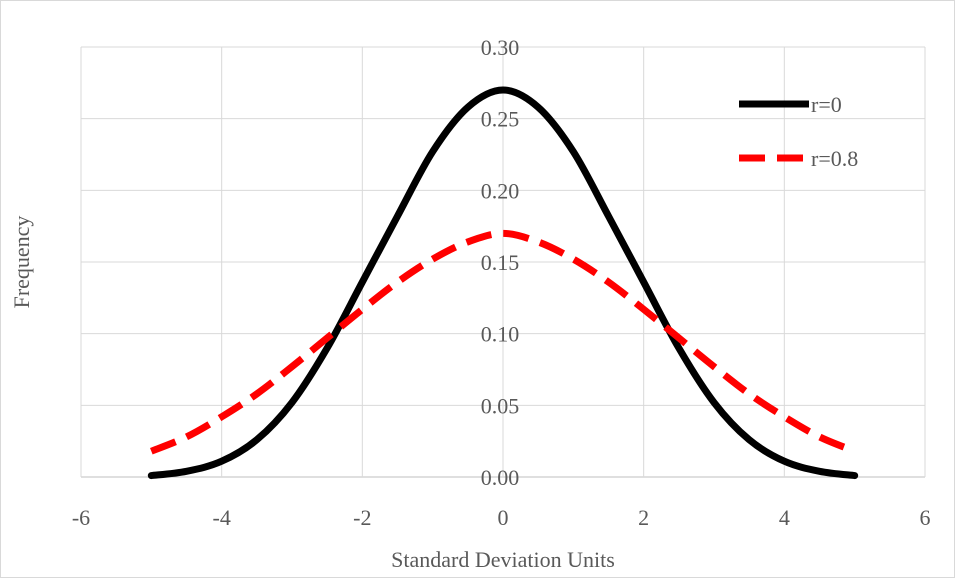 The image size is (955, 578). Describe the element at coordinates (834, 158) in the screenshot. I see `legend-label: r=0.8` at that location.